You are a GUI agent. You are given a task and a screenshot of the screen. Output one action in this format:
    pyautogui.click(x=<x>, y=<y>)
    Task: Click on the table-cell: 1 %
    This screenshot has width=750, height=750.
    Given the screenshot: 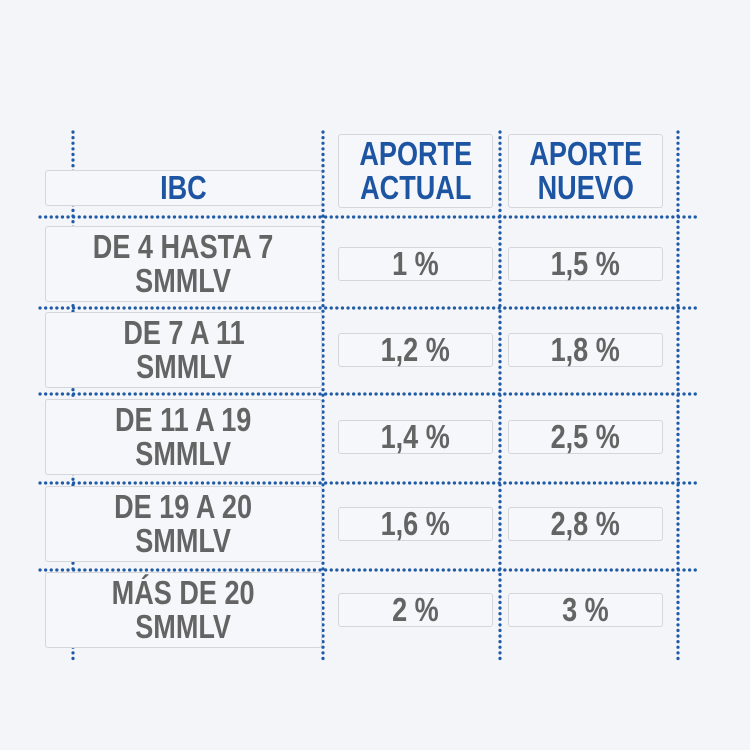 What is the action you would take?
    pyautogui.click(x=415, y=264)
    